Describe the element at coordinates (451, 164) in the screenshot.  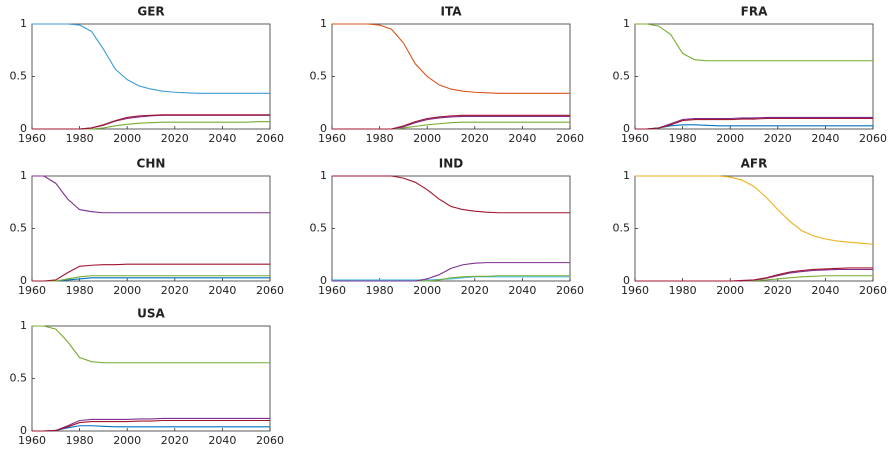
I see `panel-title: IND` at that location.